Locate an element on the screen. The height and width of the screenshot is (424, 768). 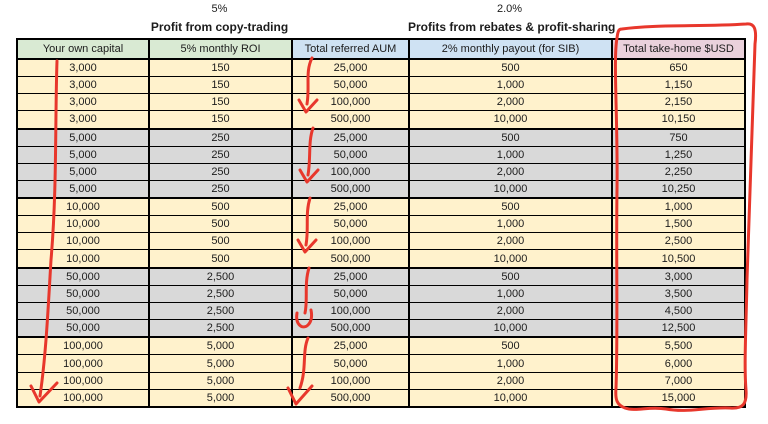
table-row: 10,000 500 100,000 2,000 2,500 is located at coordinates (381, 241).